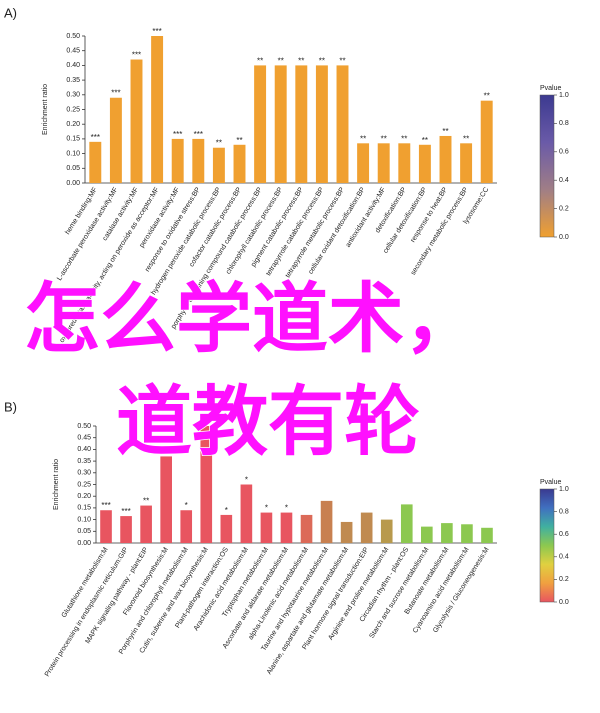  What do you see at coordinates (160, 217) in the screenshot?
I see `x-tick-label: peroxidase activity:MF` at bounding box center [160, 217].